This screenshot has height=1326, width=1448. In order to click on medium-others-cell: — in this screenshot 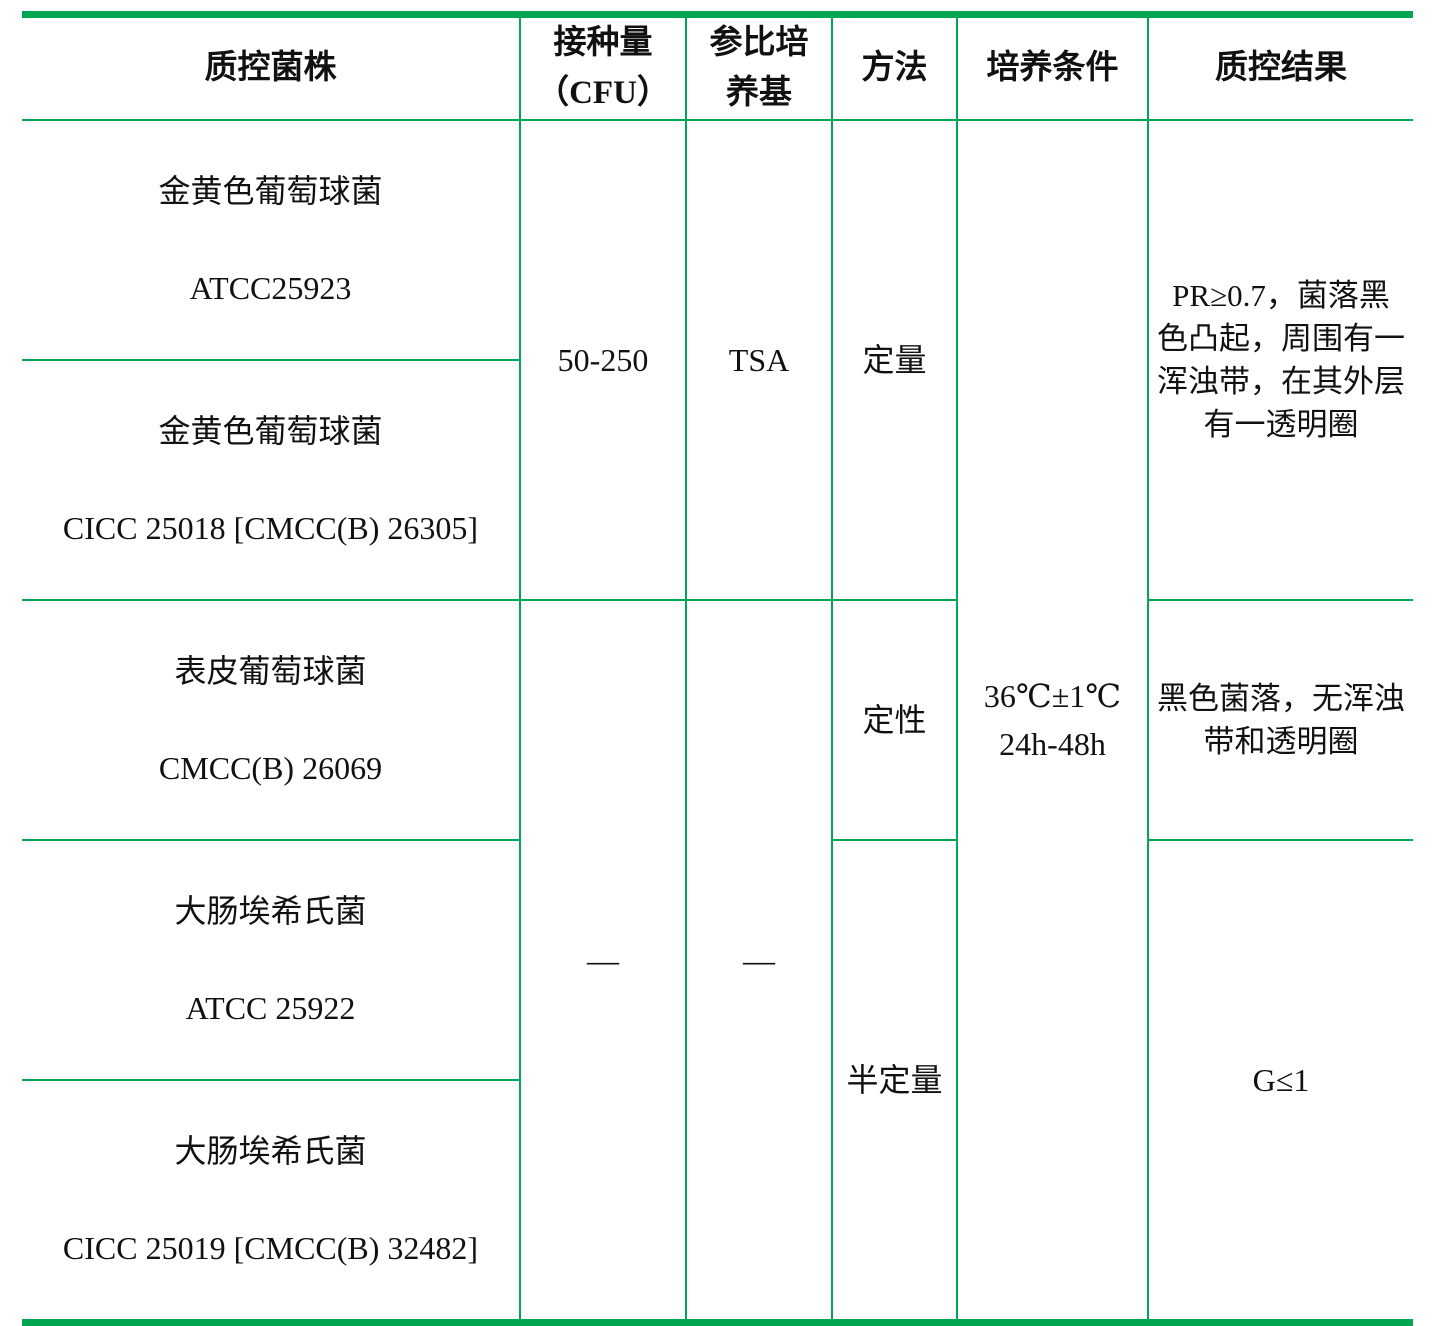, I will do `click(759, 960)`.